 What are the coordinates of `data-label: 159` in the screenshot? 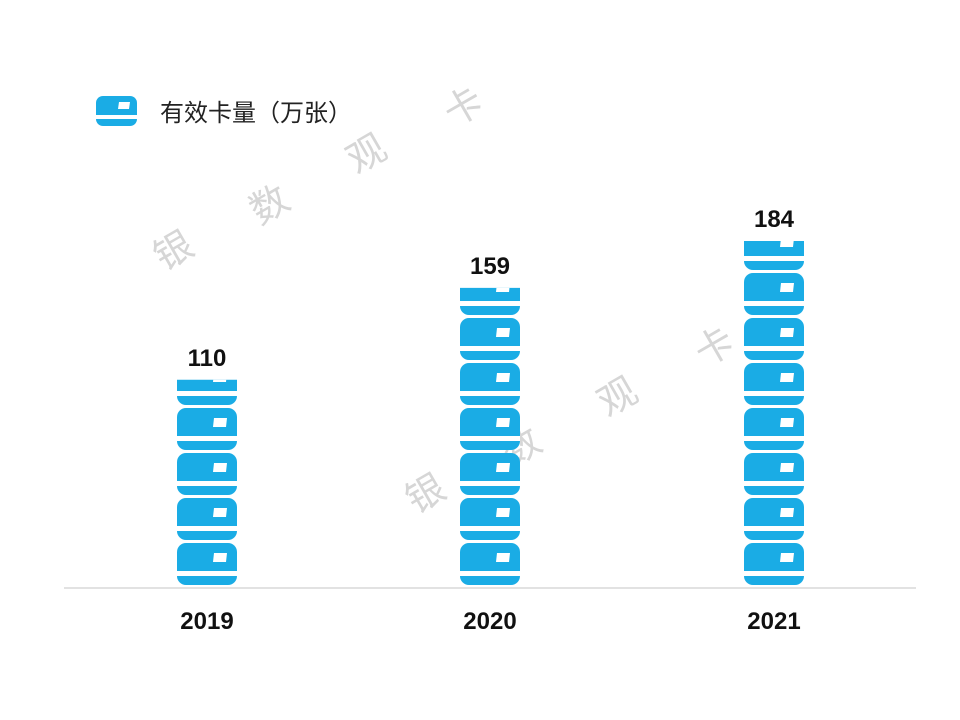 It's located at (490, 266).